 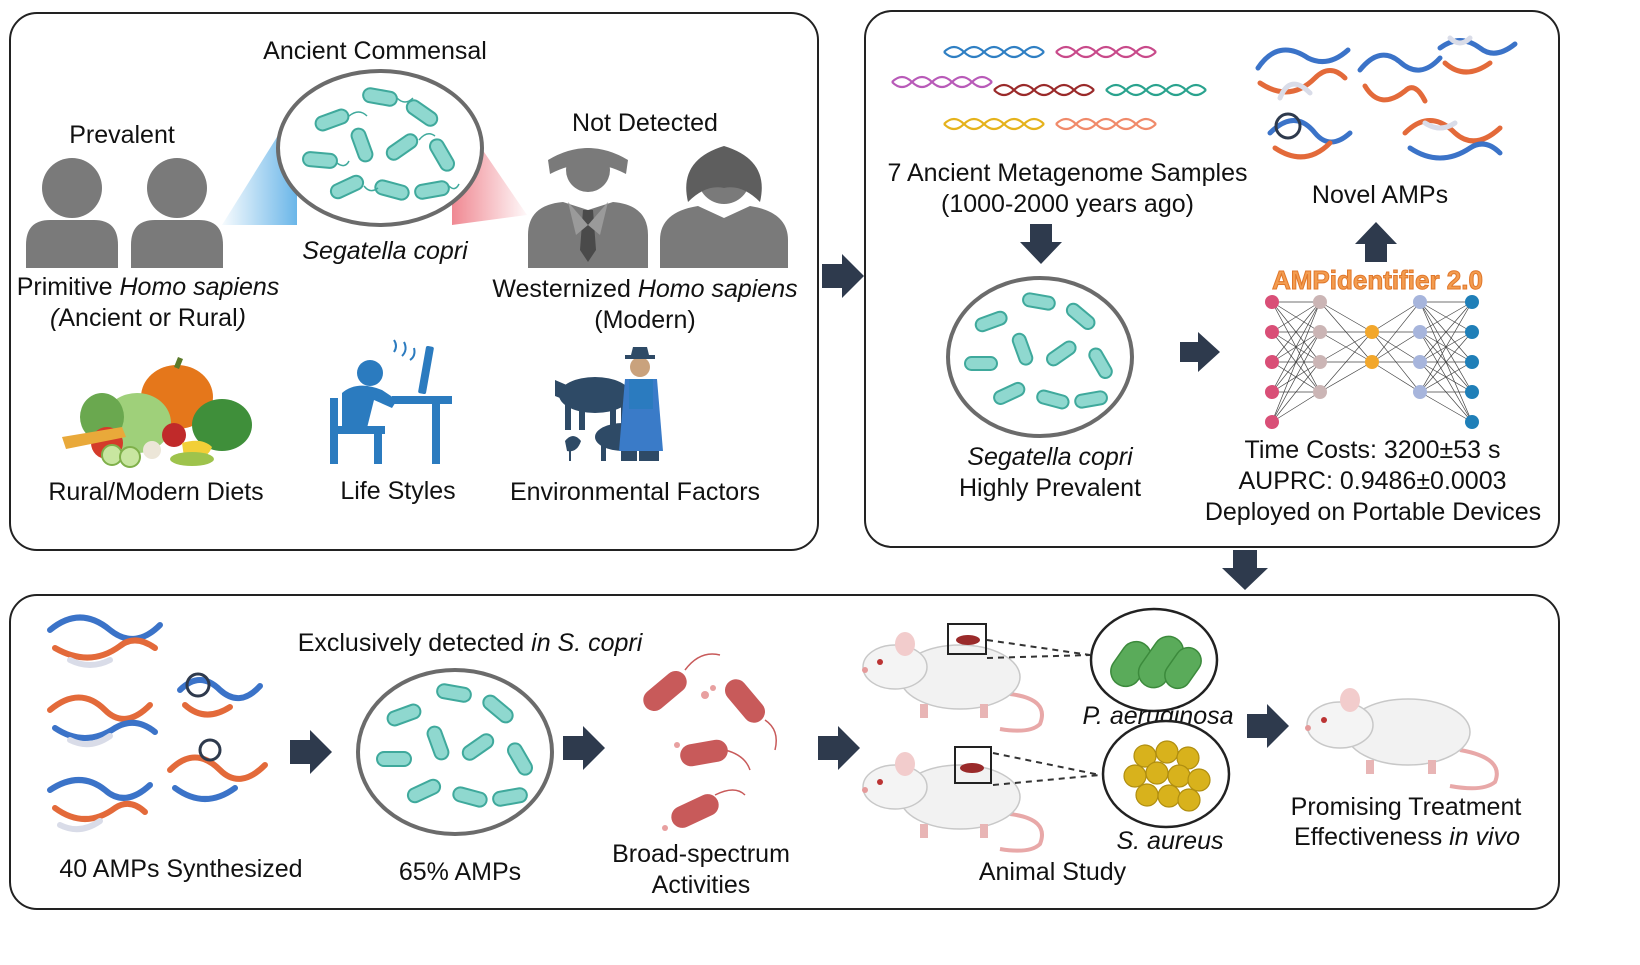 I want to click on primitive-sub-text: Ancient or Rural, so click(x=148, y=318).